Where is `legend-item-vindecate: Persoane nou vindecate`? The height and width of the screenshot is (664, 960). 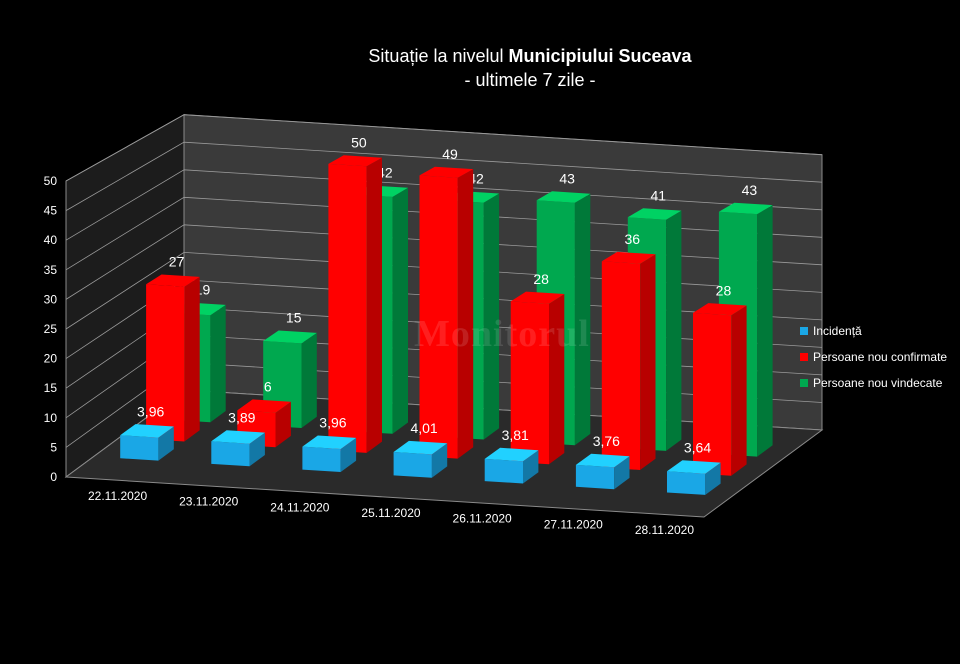 legend-item-vindecate: Persoane nou vindecate is located at coordinates (873, 383).